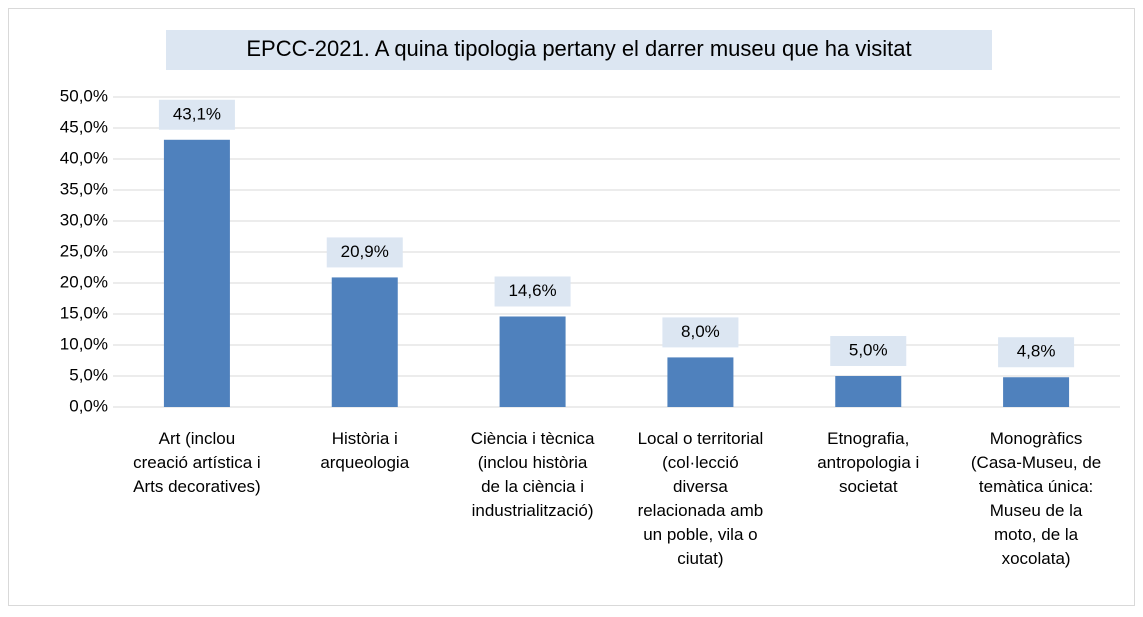  Describe the element at coordinates (84, 281) in the screenshot. I see `y-tick-label: 20,0%` at that location.